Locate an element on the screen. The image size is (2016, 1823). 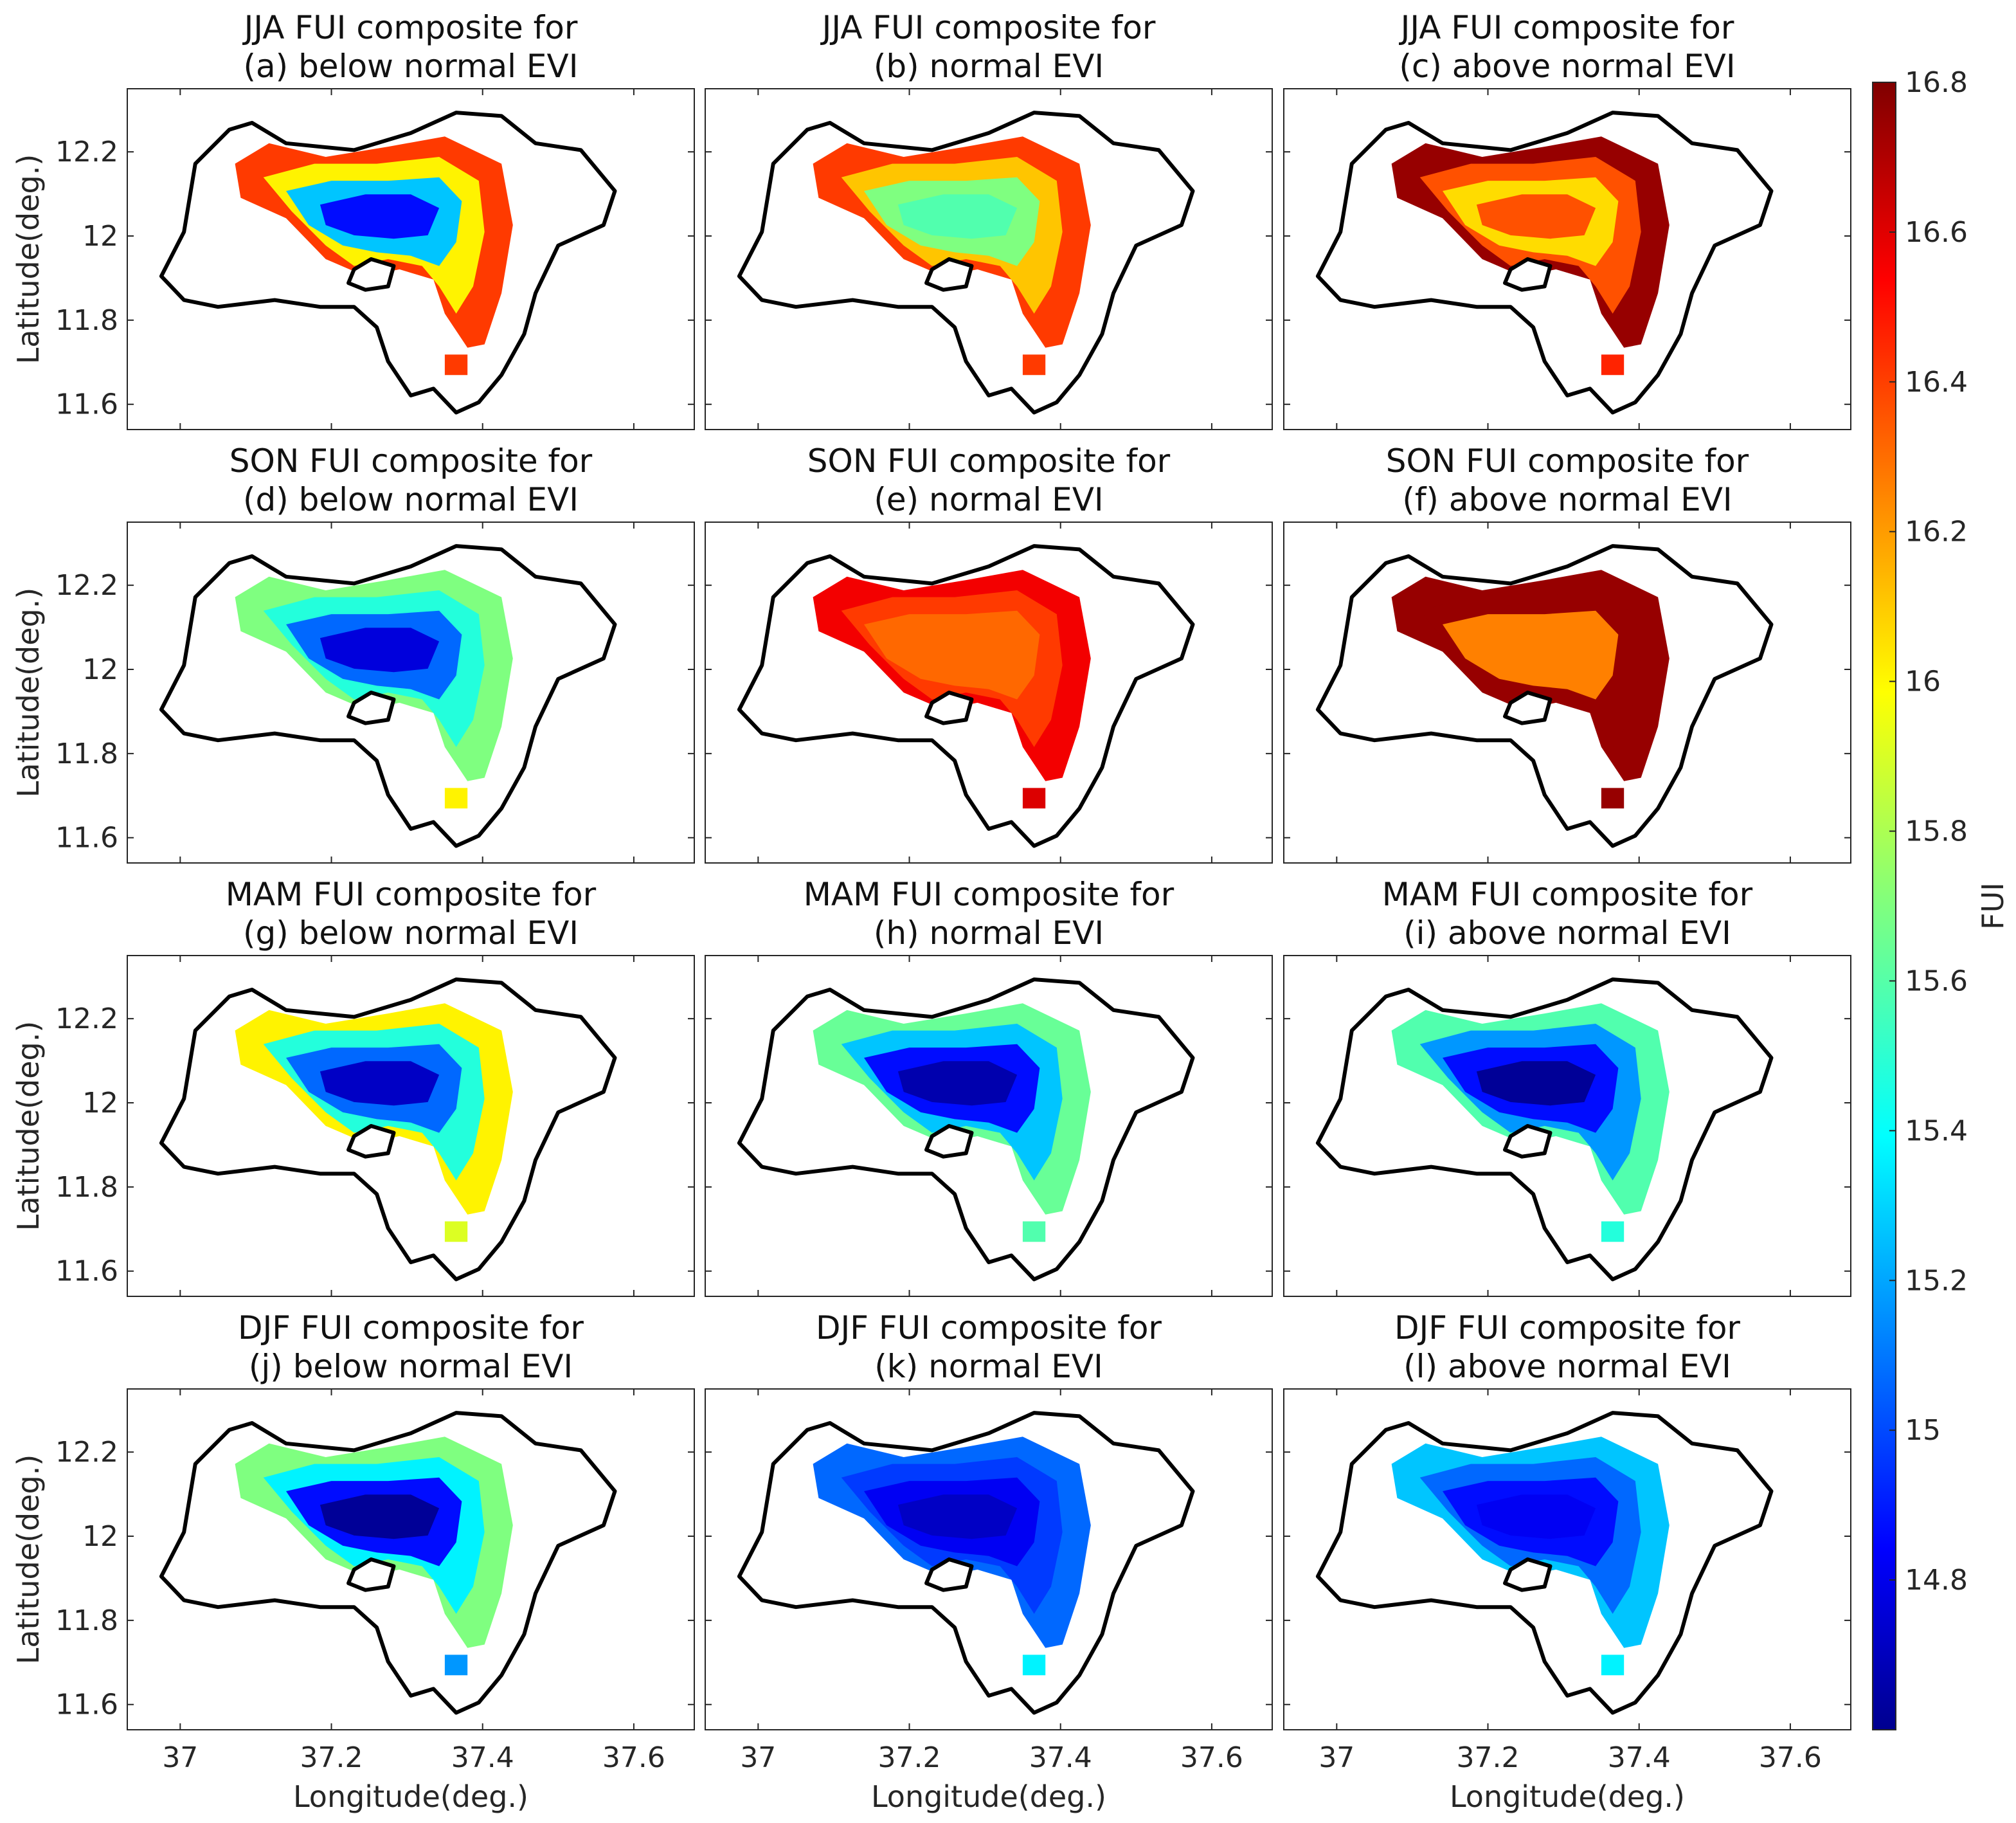
panel-title-line2: (h) normal EVI is located at coordinates (989, 933).